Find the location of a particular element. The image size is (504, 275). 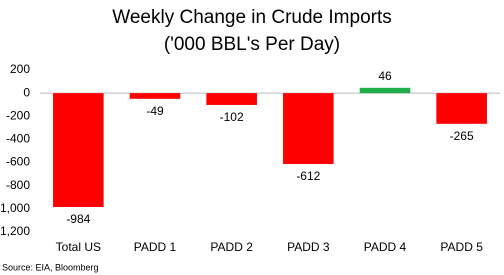

value-label: 46 is located at coordinates (385, 76).